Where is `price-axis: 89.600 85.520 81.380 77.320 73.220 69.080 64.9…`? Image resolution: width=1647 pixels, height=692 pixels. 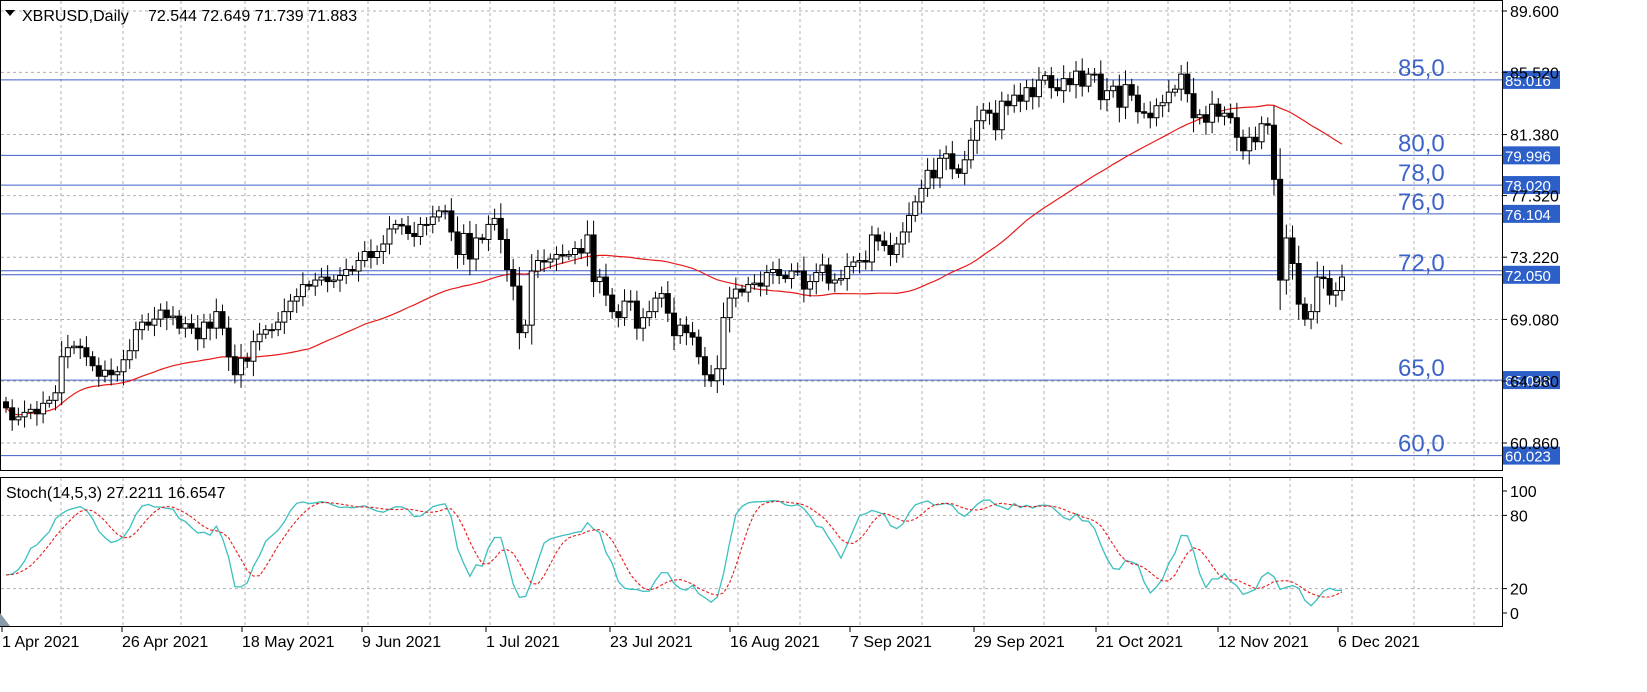 price-axis: 89.600 85.520 81.380 77.320 73.220 69.080 64.9… is located at coordinates (1530, 228).